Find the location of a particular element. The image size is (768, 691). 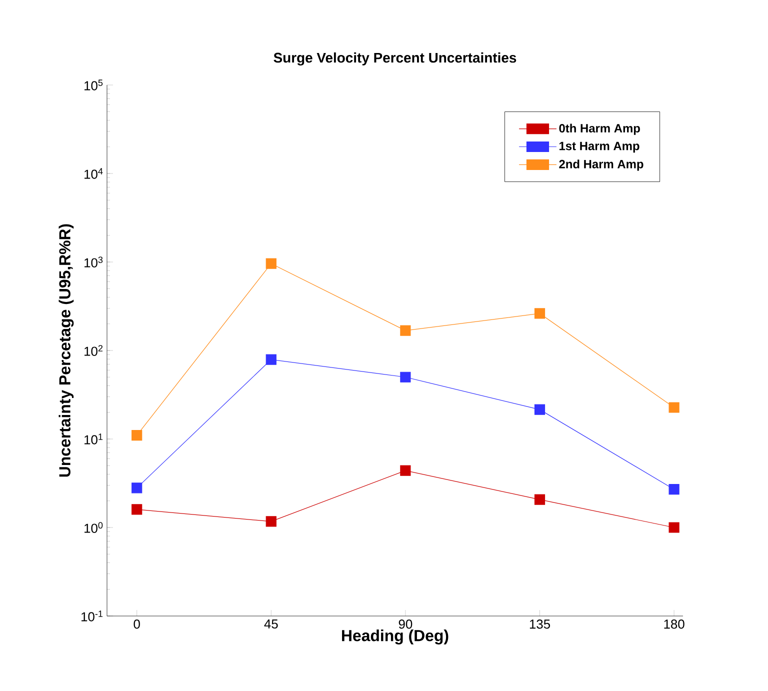

x-tick-label: 0 is located at coordinates (137, 624).